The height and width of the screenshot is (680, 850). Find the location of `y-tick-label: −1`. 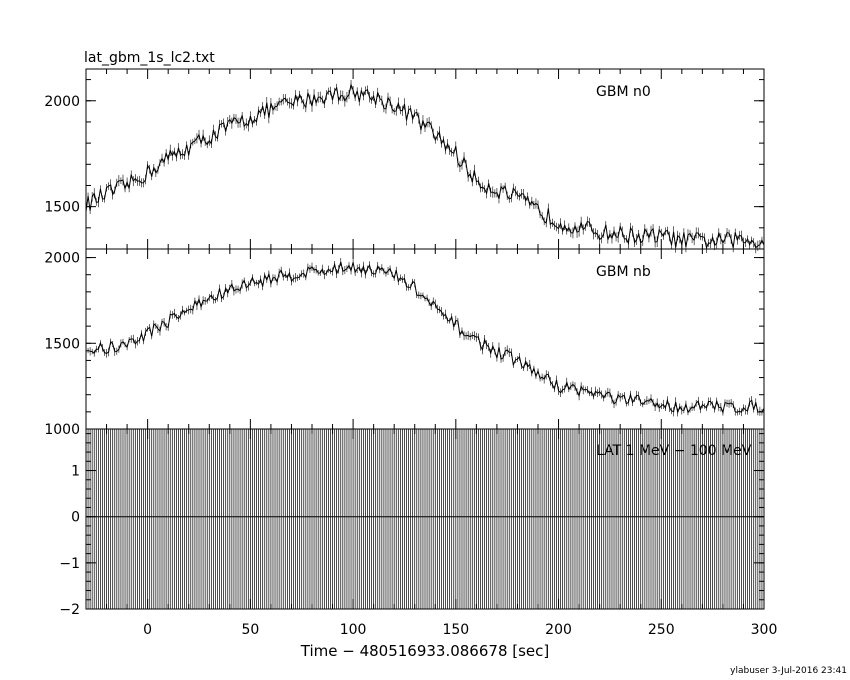

y-tick-label: −1 is located at coordinates (69, 564).